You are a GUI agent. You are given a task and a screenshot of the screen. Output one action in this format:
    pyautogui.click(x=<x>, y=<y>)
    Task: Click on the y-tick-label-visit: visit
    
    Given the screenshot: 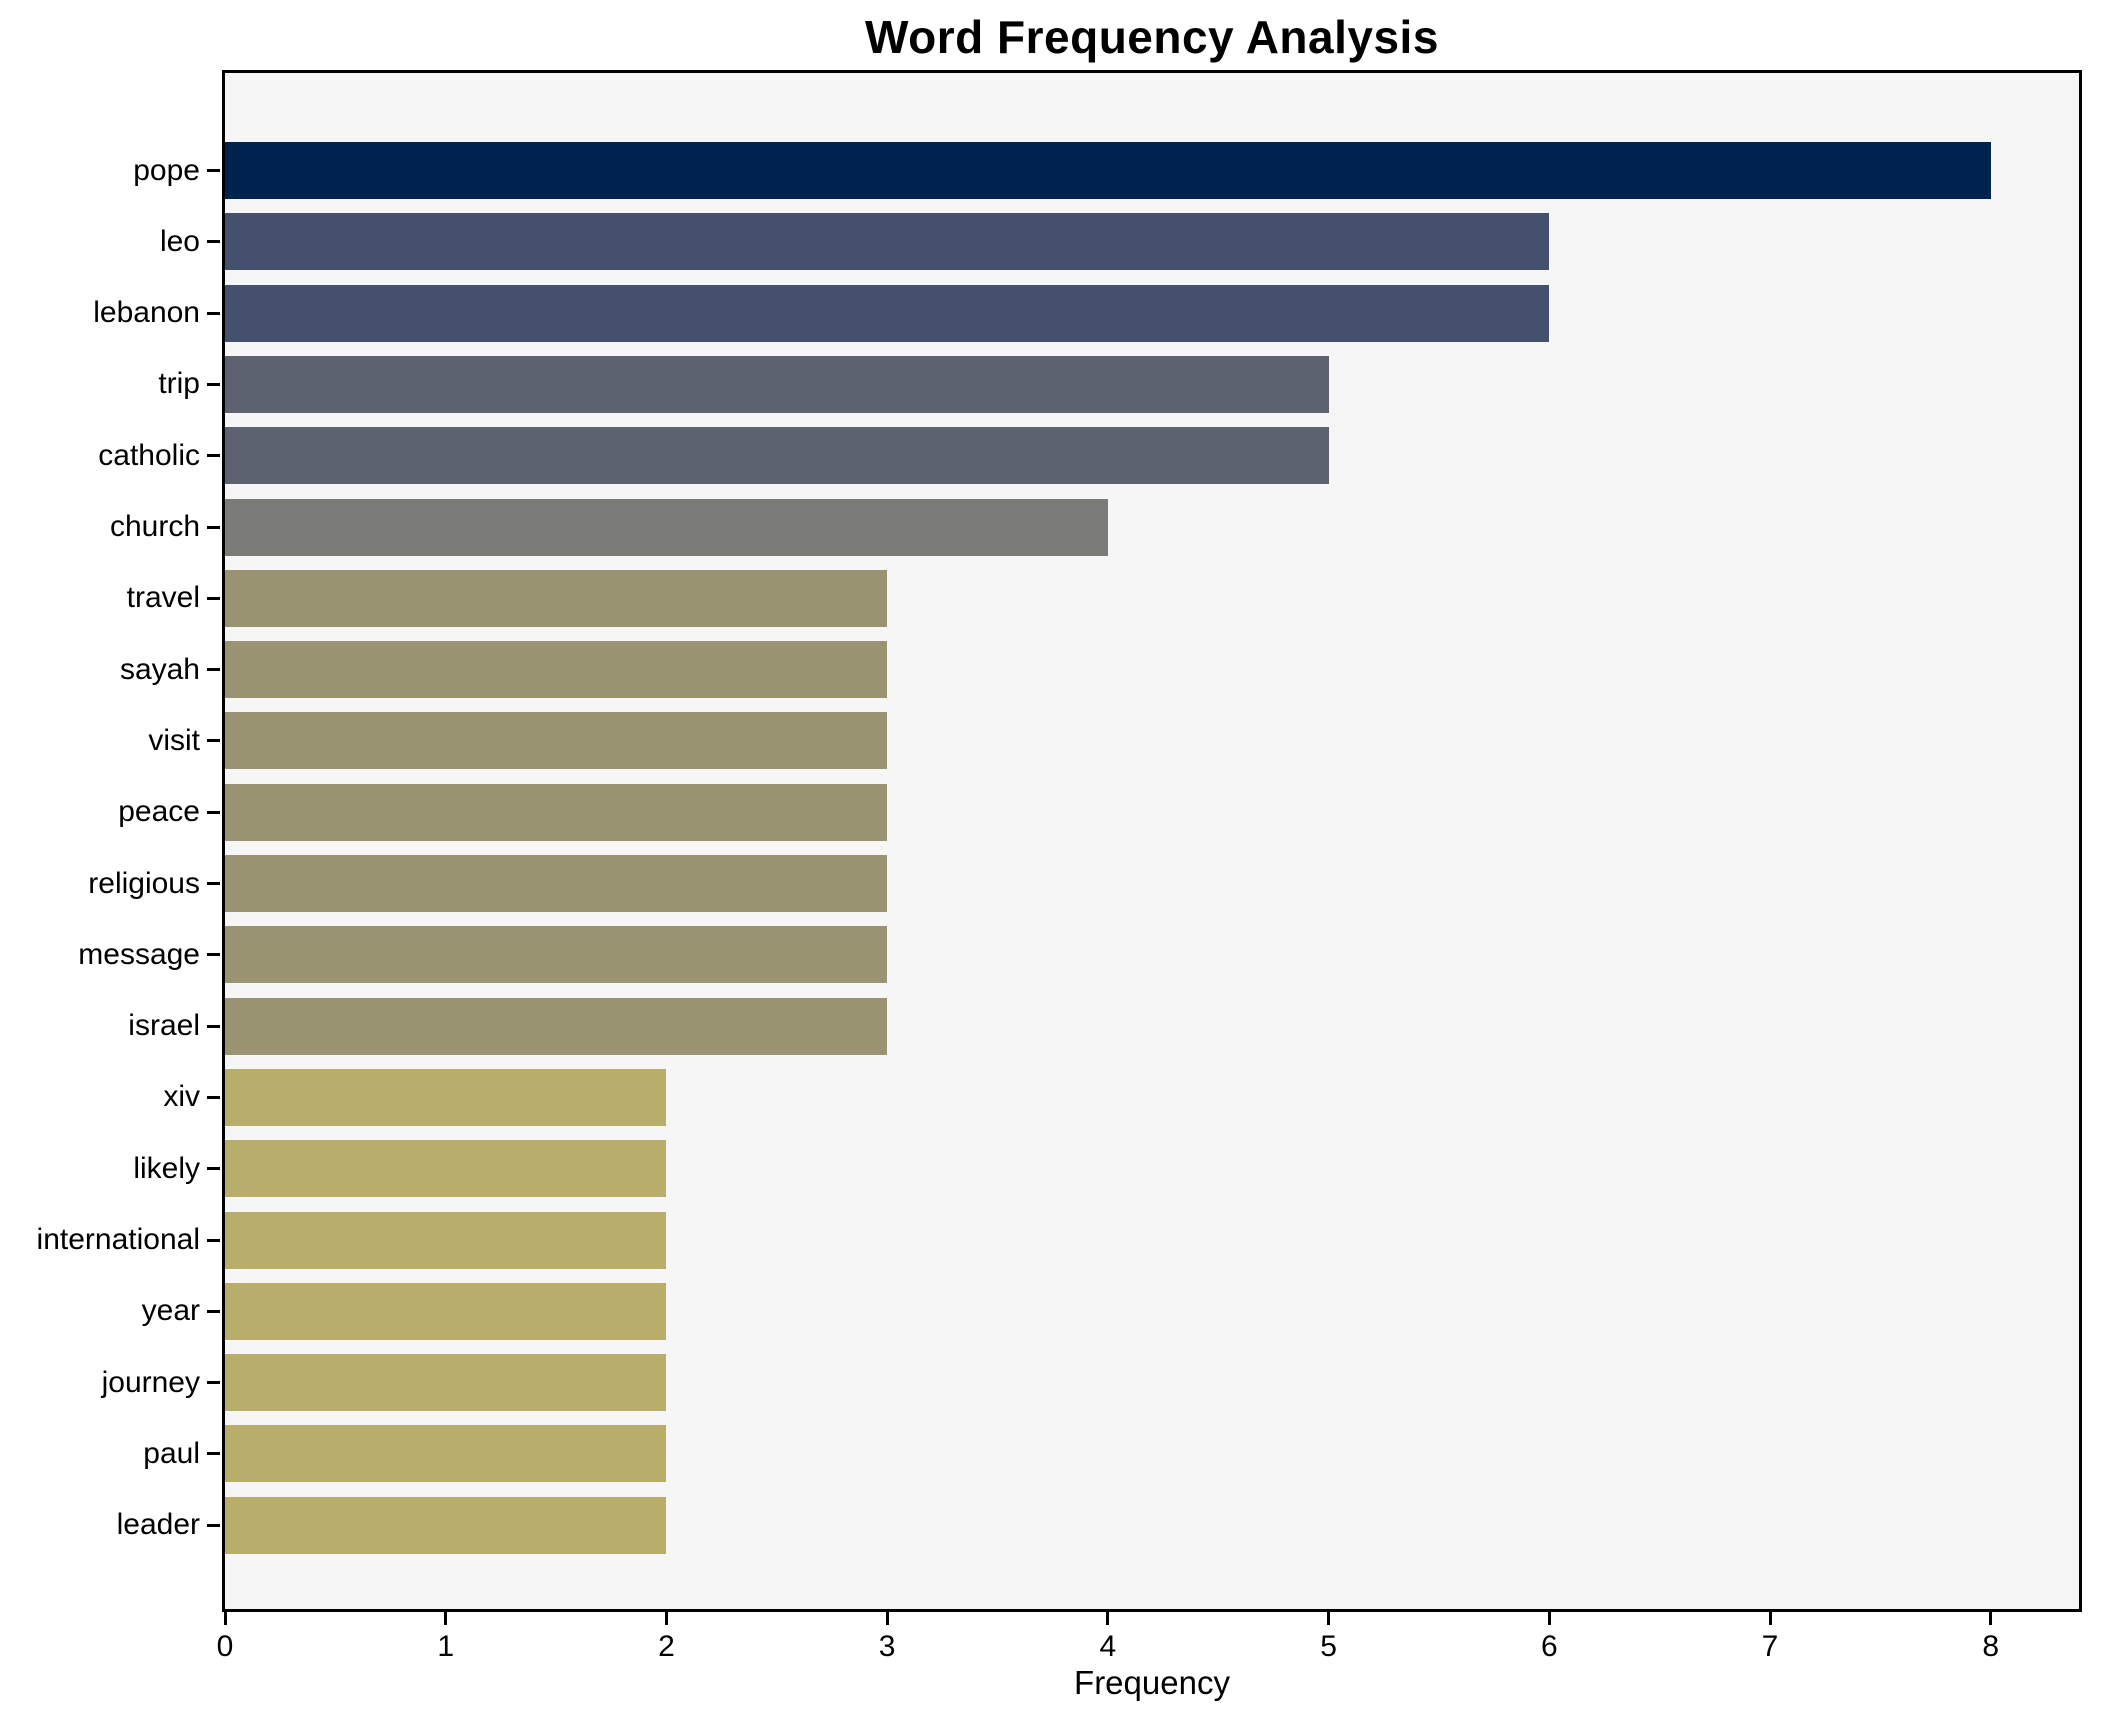 What is the action you would take?
    pyautogui.click(x=174, y=740)
    